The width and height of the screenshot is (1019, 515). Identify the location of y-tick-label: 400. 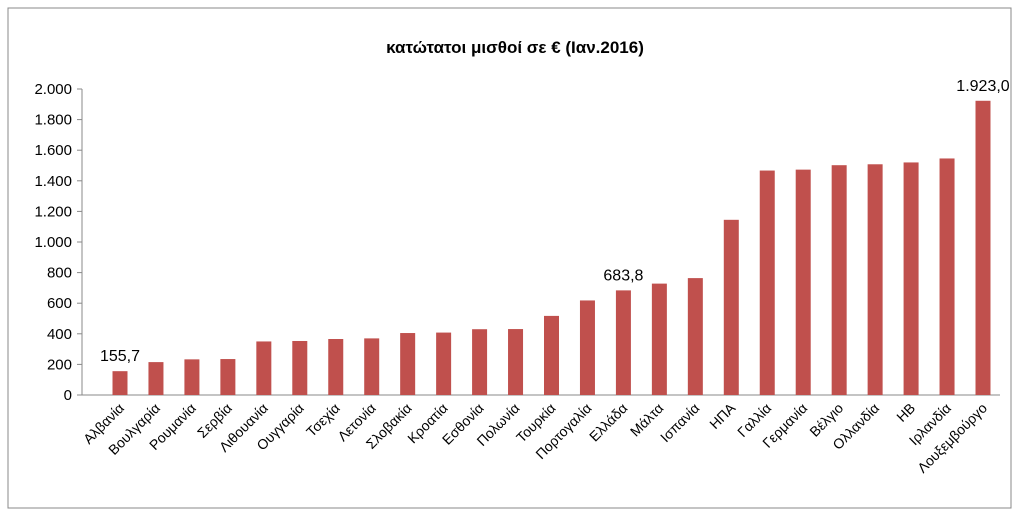
(59, 334).